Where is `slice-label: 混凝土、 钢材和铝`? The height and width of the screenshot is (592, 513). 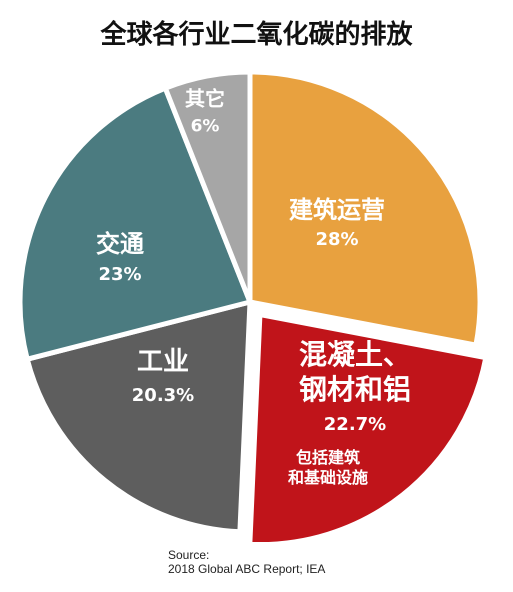 slice-label: 混凝土、 钢材和铝 is located at coordinates (355, 372).